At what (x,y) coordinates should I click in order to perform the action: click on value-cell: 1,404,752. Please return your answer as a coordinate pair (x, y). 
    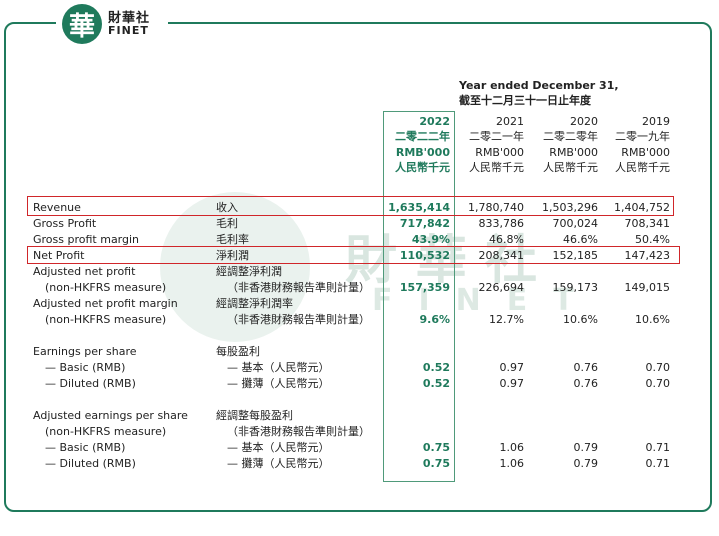
    Looking at the image, I should click on (642, 207).